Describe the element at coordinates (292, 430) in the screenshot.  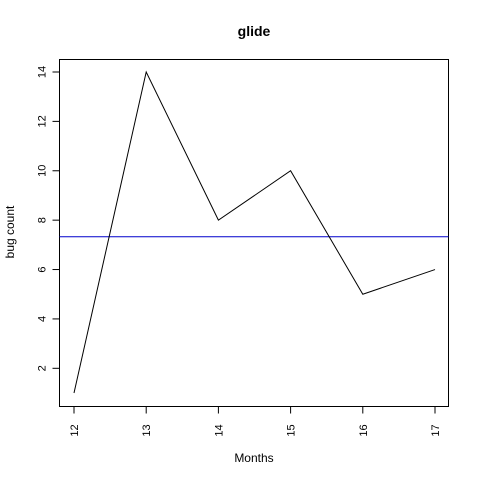
I see `x-tick-label: 15` at that location.